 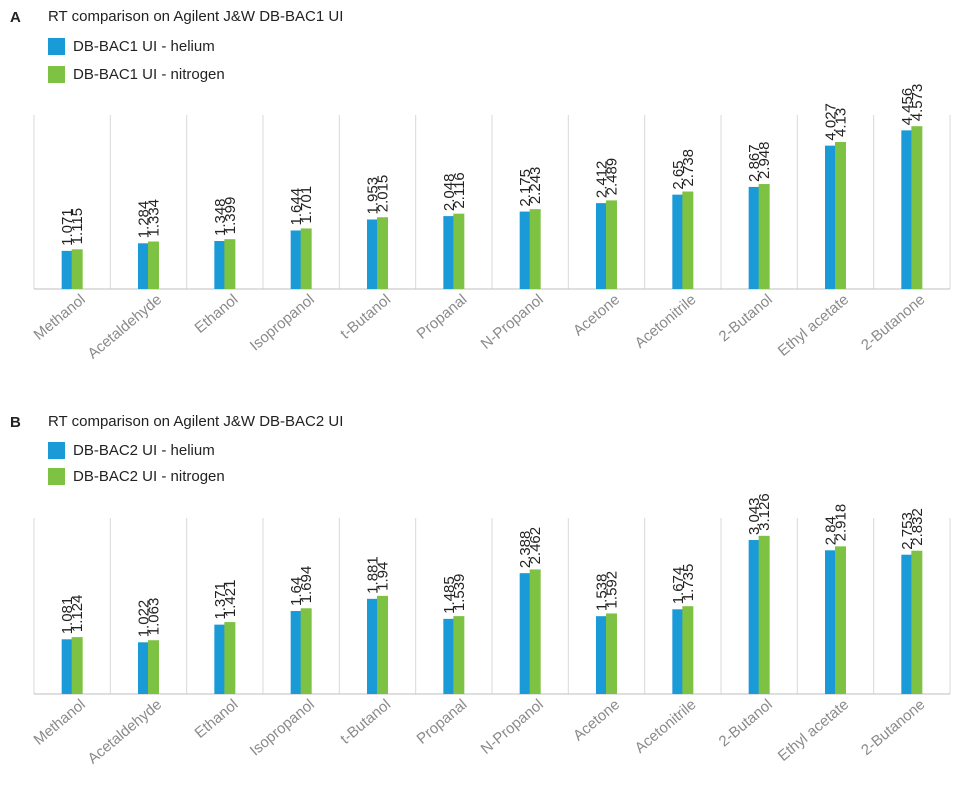 I want to click on data-label: 2.462, so click(x=535, y=546).